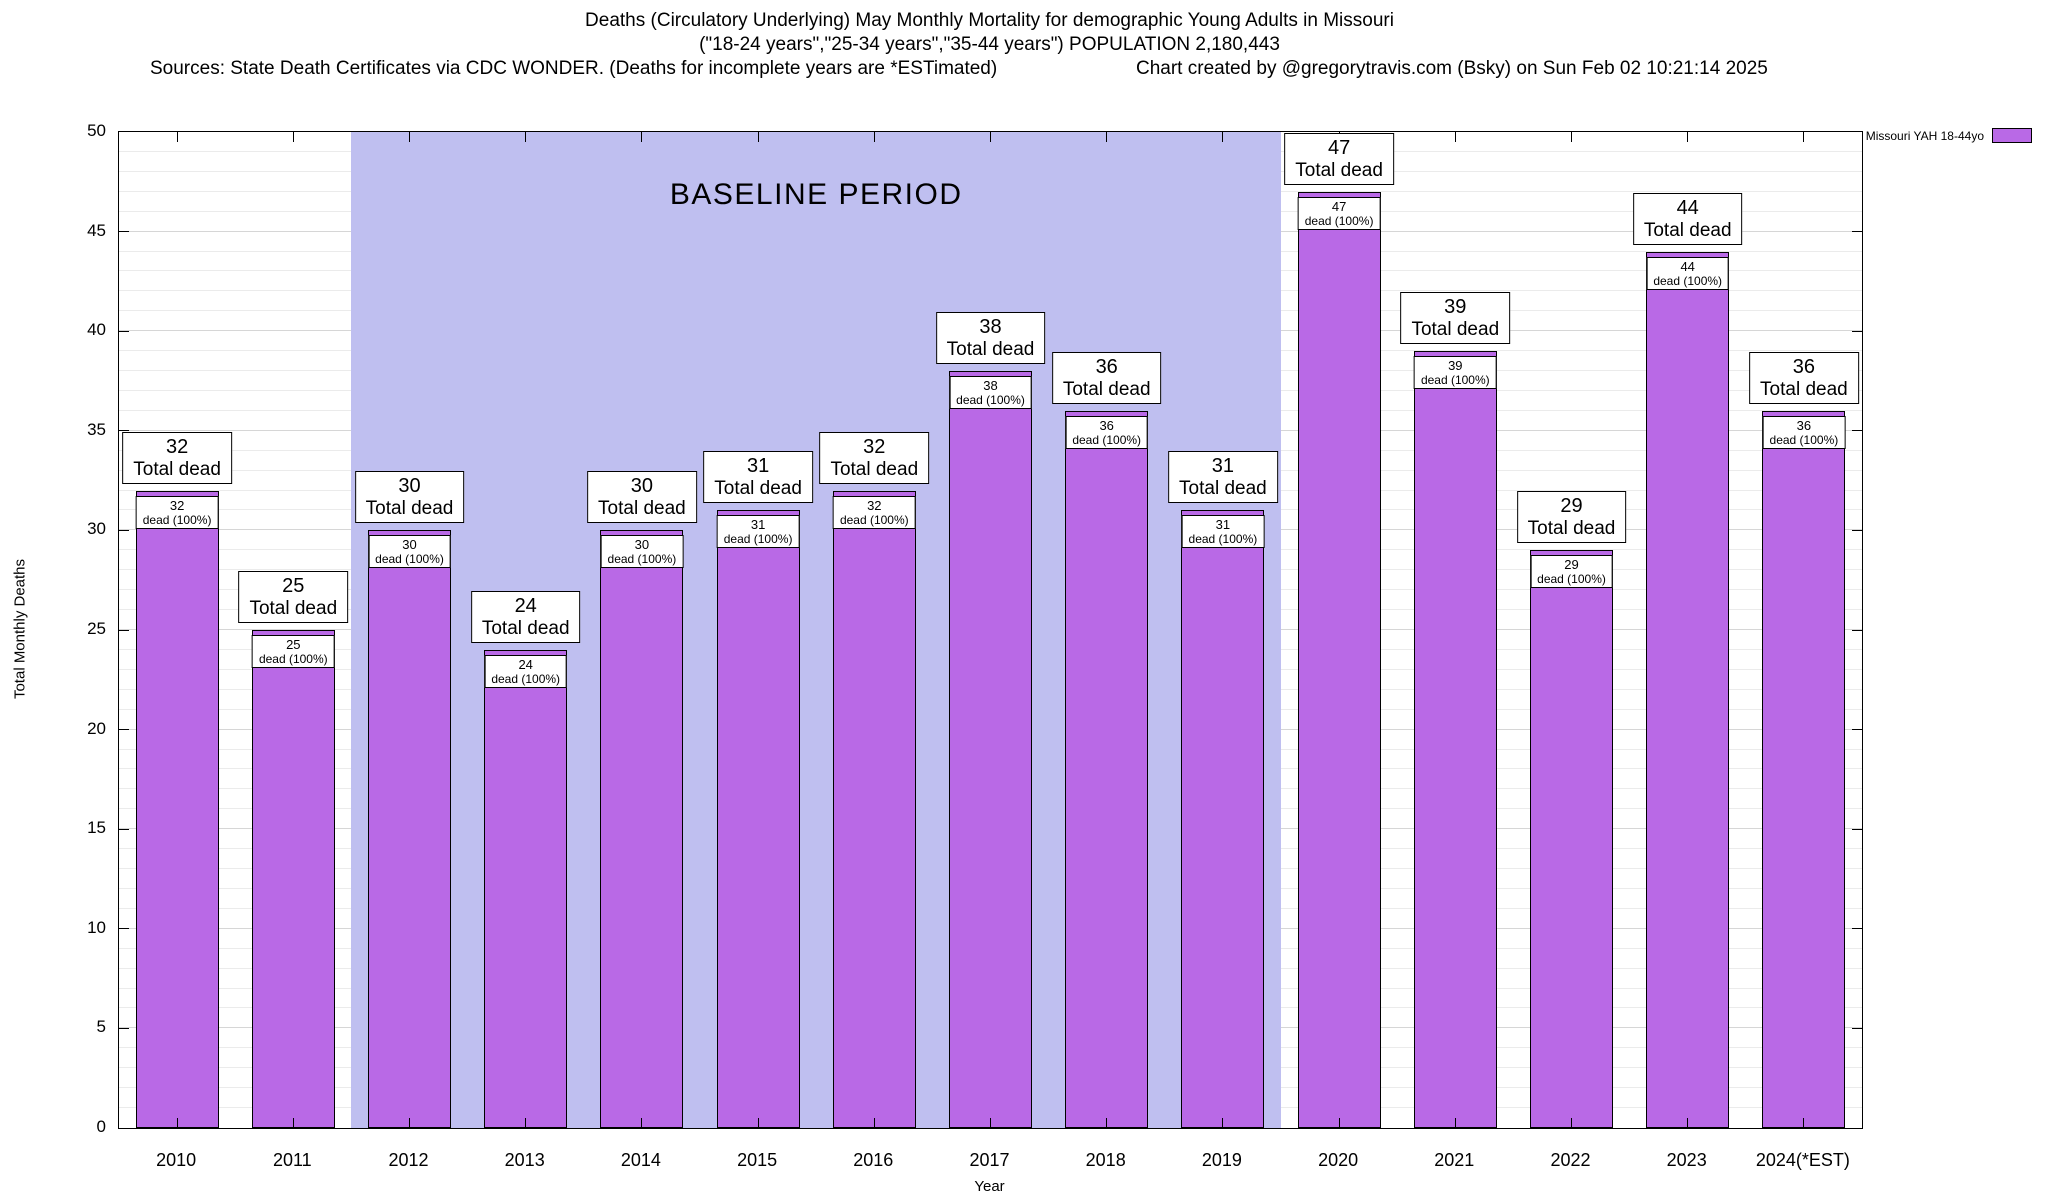 The height and width of the screenshot is (1200, 2048). What do you see at coordinates (409, 829) in the screenshot?
I see `bar-2012` at bounding box center [409, 829].